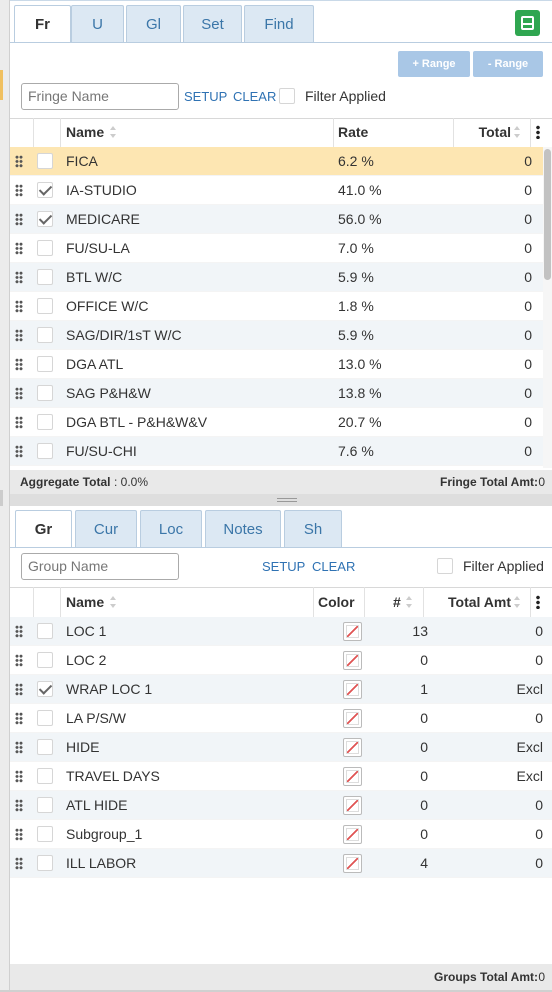 The width and height of the screenshot is (552, 992). Describe the element at coordinates (547, 214) in the screenshot. I see `scrollbar-thumb` at that location.